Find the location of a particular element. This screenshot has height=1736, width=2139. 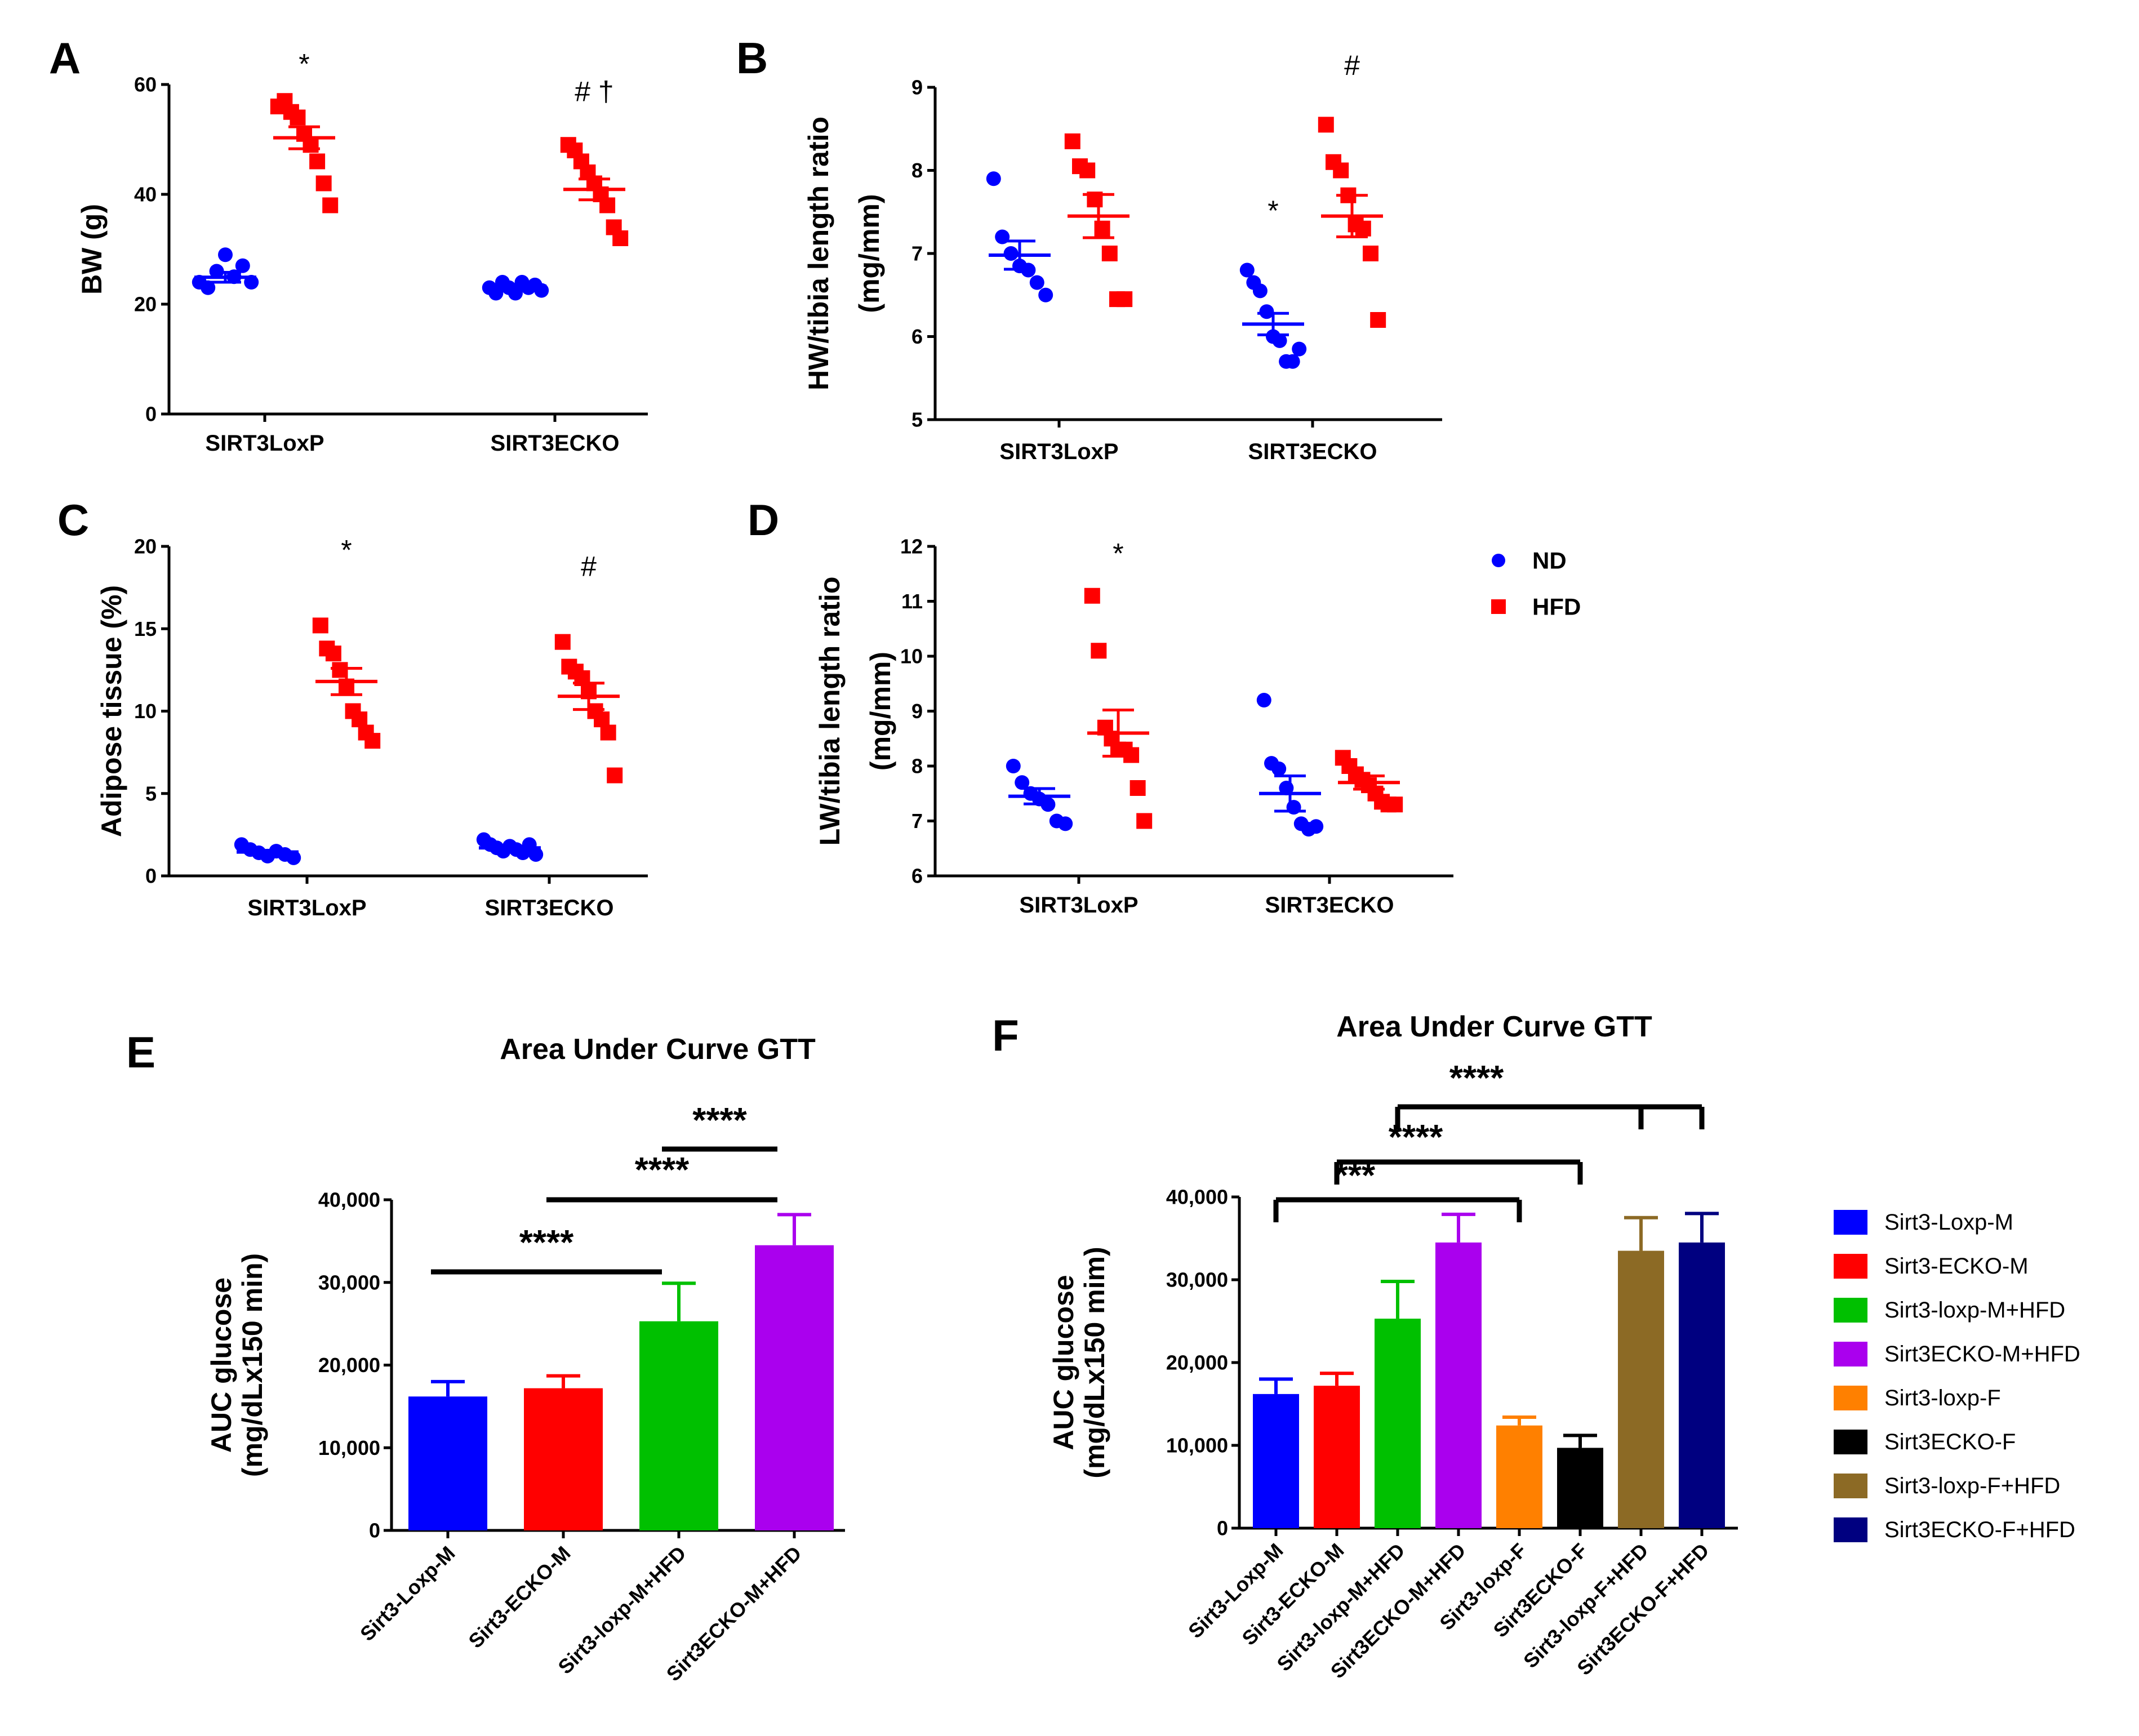

panel-label-B: B is located at coordinates (752, 58).